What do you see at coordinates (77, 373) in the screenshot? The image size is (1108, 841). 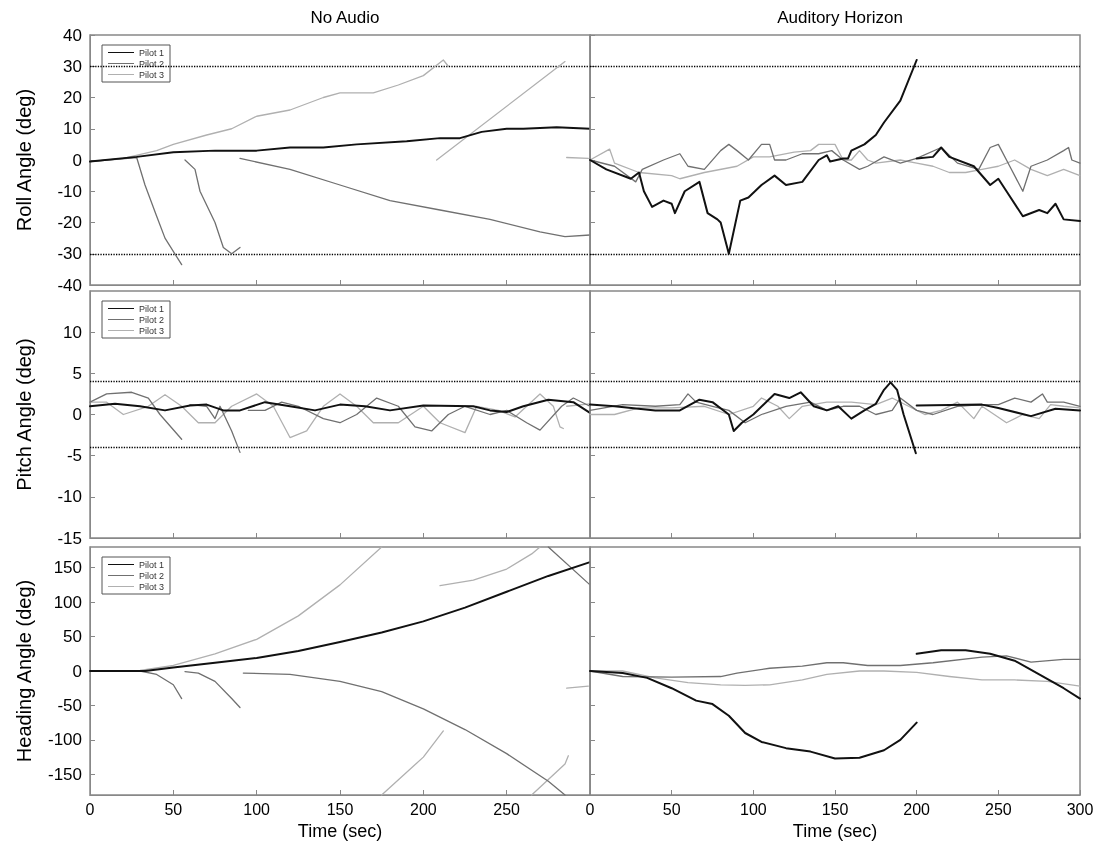 I see `y-tick-label: 5` at bounding box center [77, 373].